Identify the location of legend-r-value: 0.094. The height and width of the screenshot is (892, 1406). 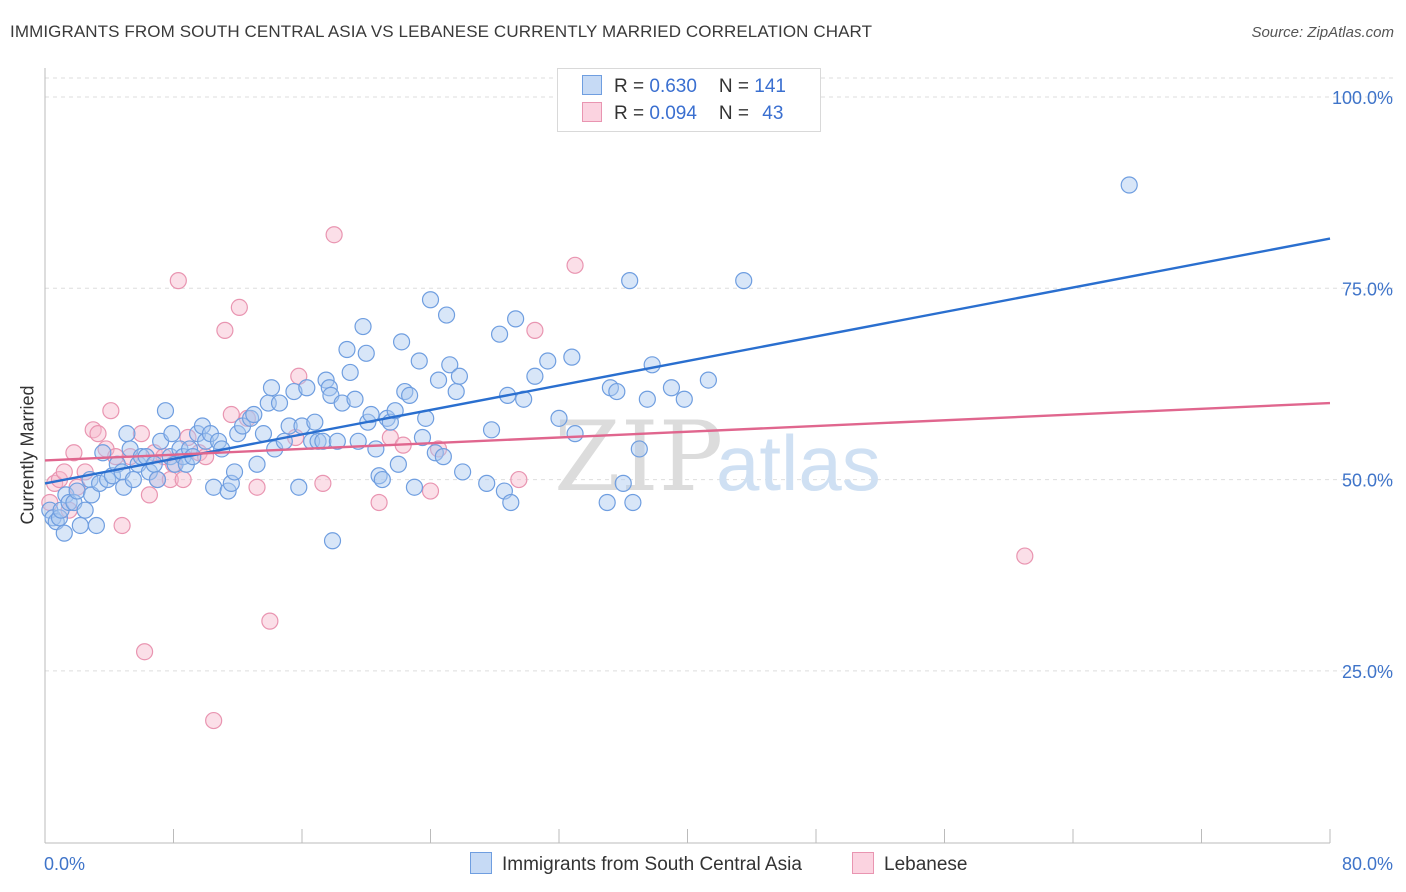
(673, 113).